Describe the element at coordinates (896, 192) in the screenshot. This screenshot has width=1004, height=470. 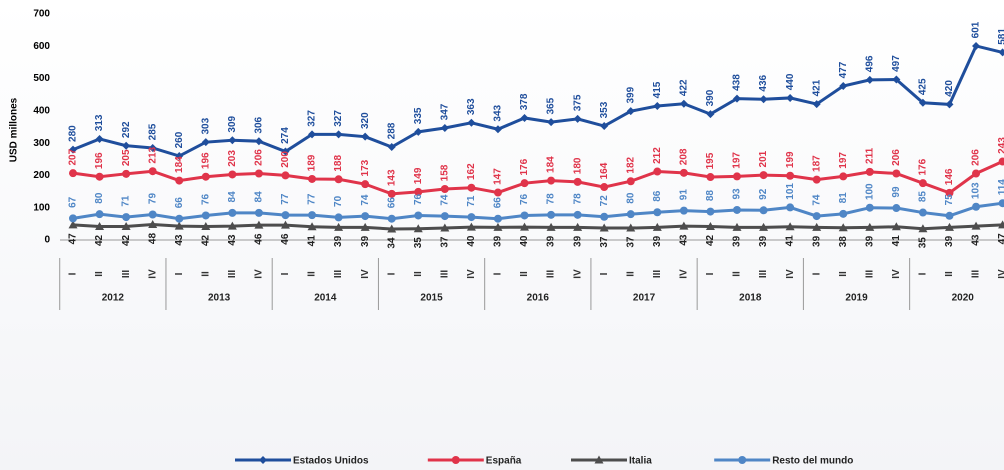
I see `data-label: 99` at that location.